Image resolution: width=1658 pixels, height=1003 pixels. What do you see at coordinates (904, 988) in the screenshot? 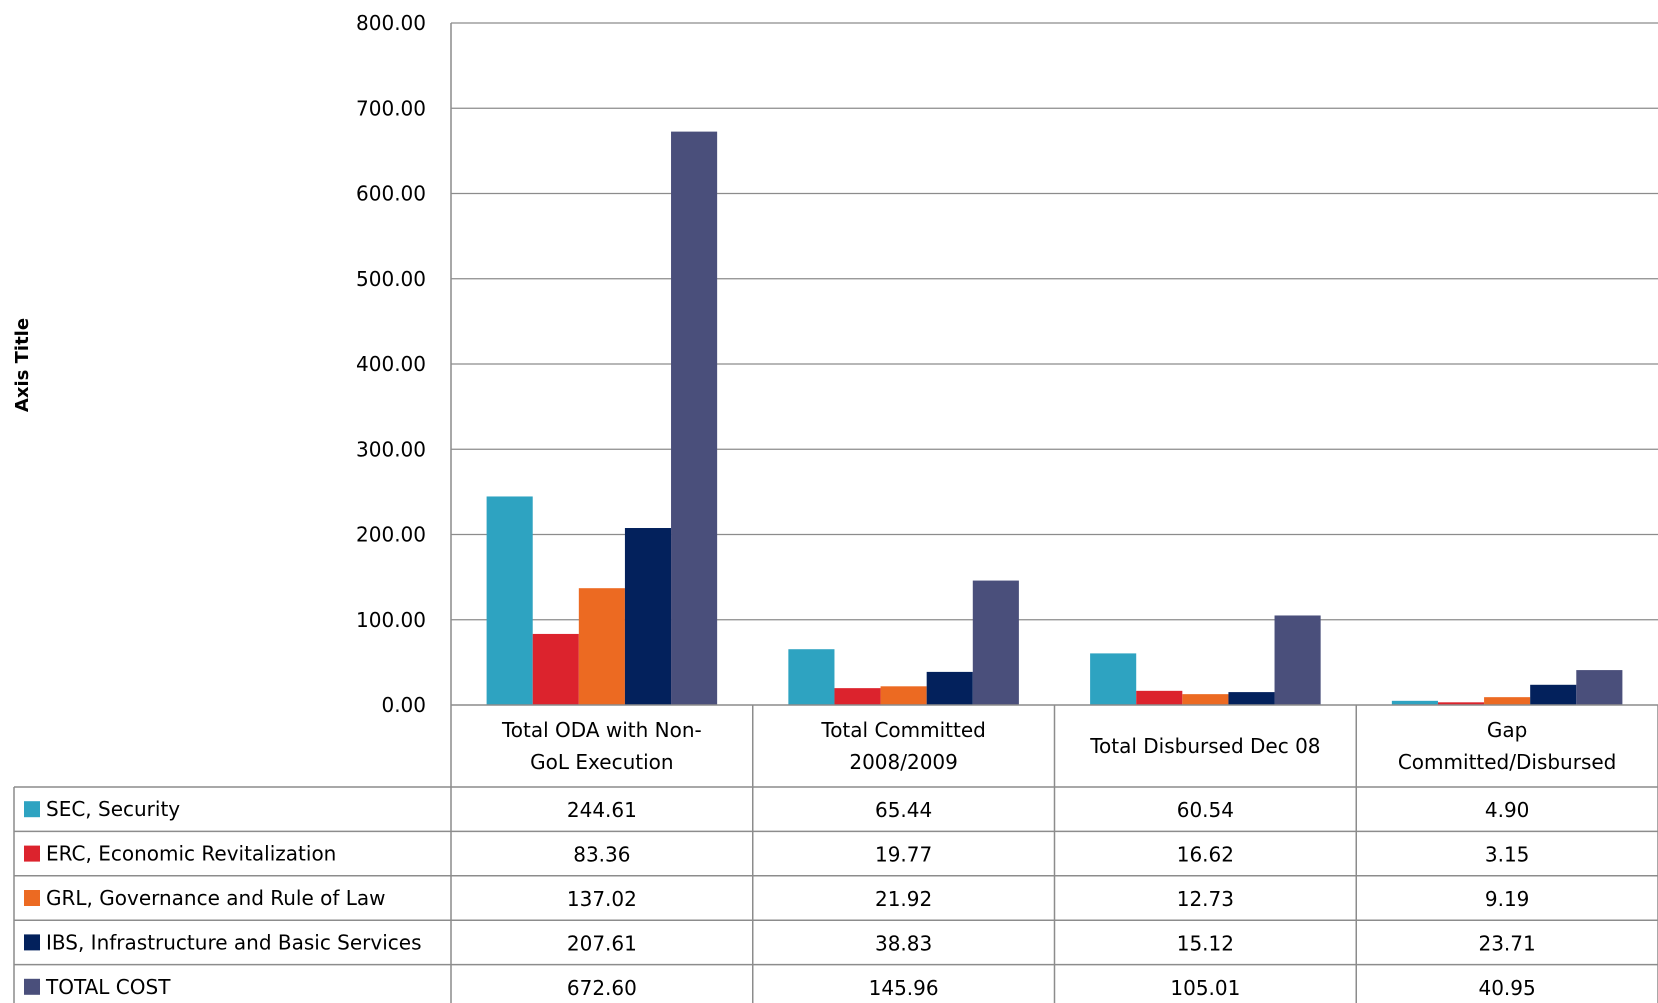
I see `data-label: 145.96` at bounding box center [904, 988].